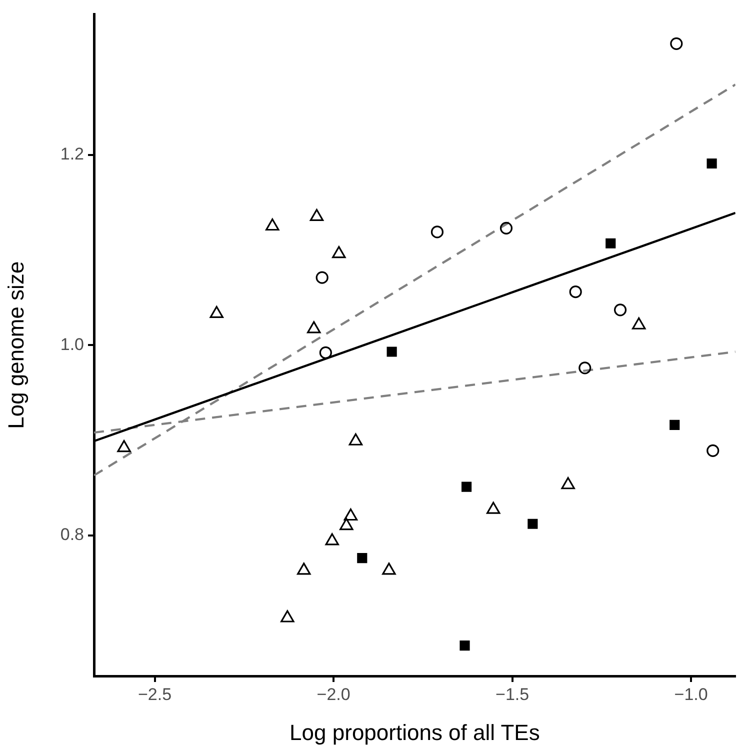 This screenshot has width=744, height=751. Describe the element at coordinates (72, 154) in the screenshot. I see `y-tick-label: 1.2` at that location.